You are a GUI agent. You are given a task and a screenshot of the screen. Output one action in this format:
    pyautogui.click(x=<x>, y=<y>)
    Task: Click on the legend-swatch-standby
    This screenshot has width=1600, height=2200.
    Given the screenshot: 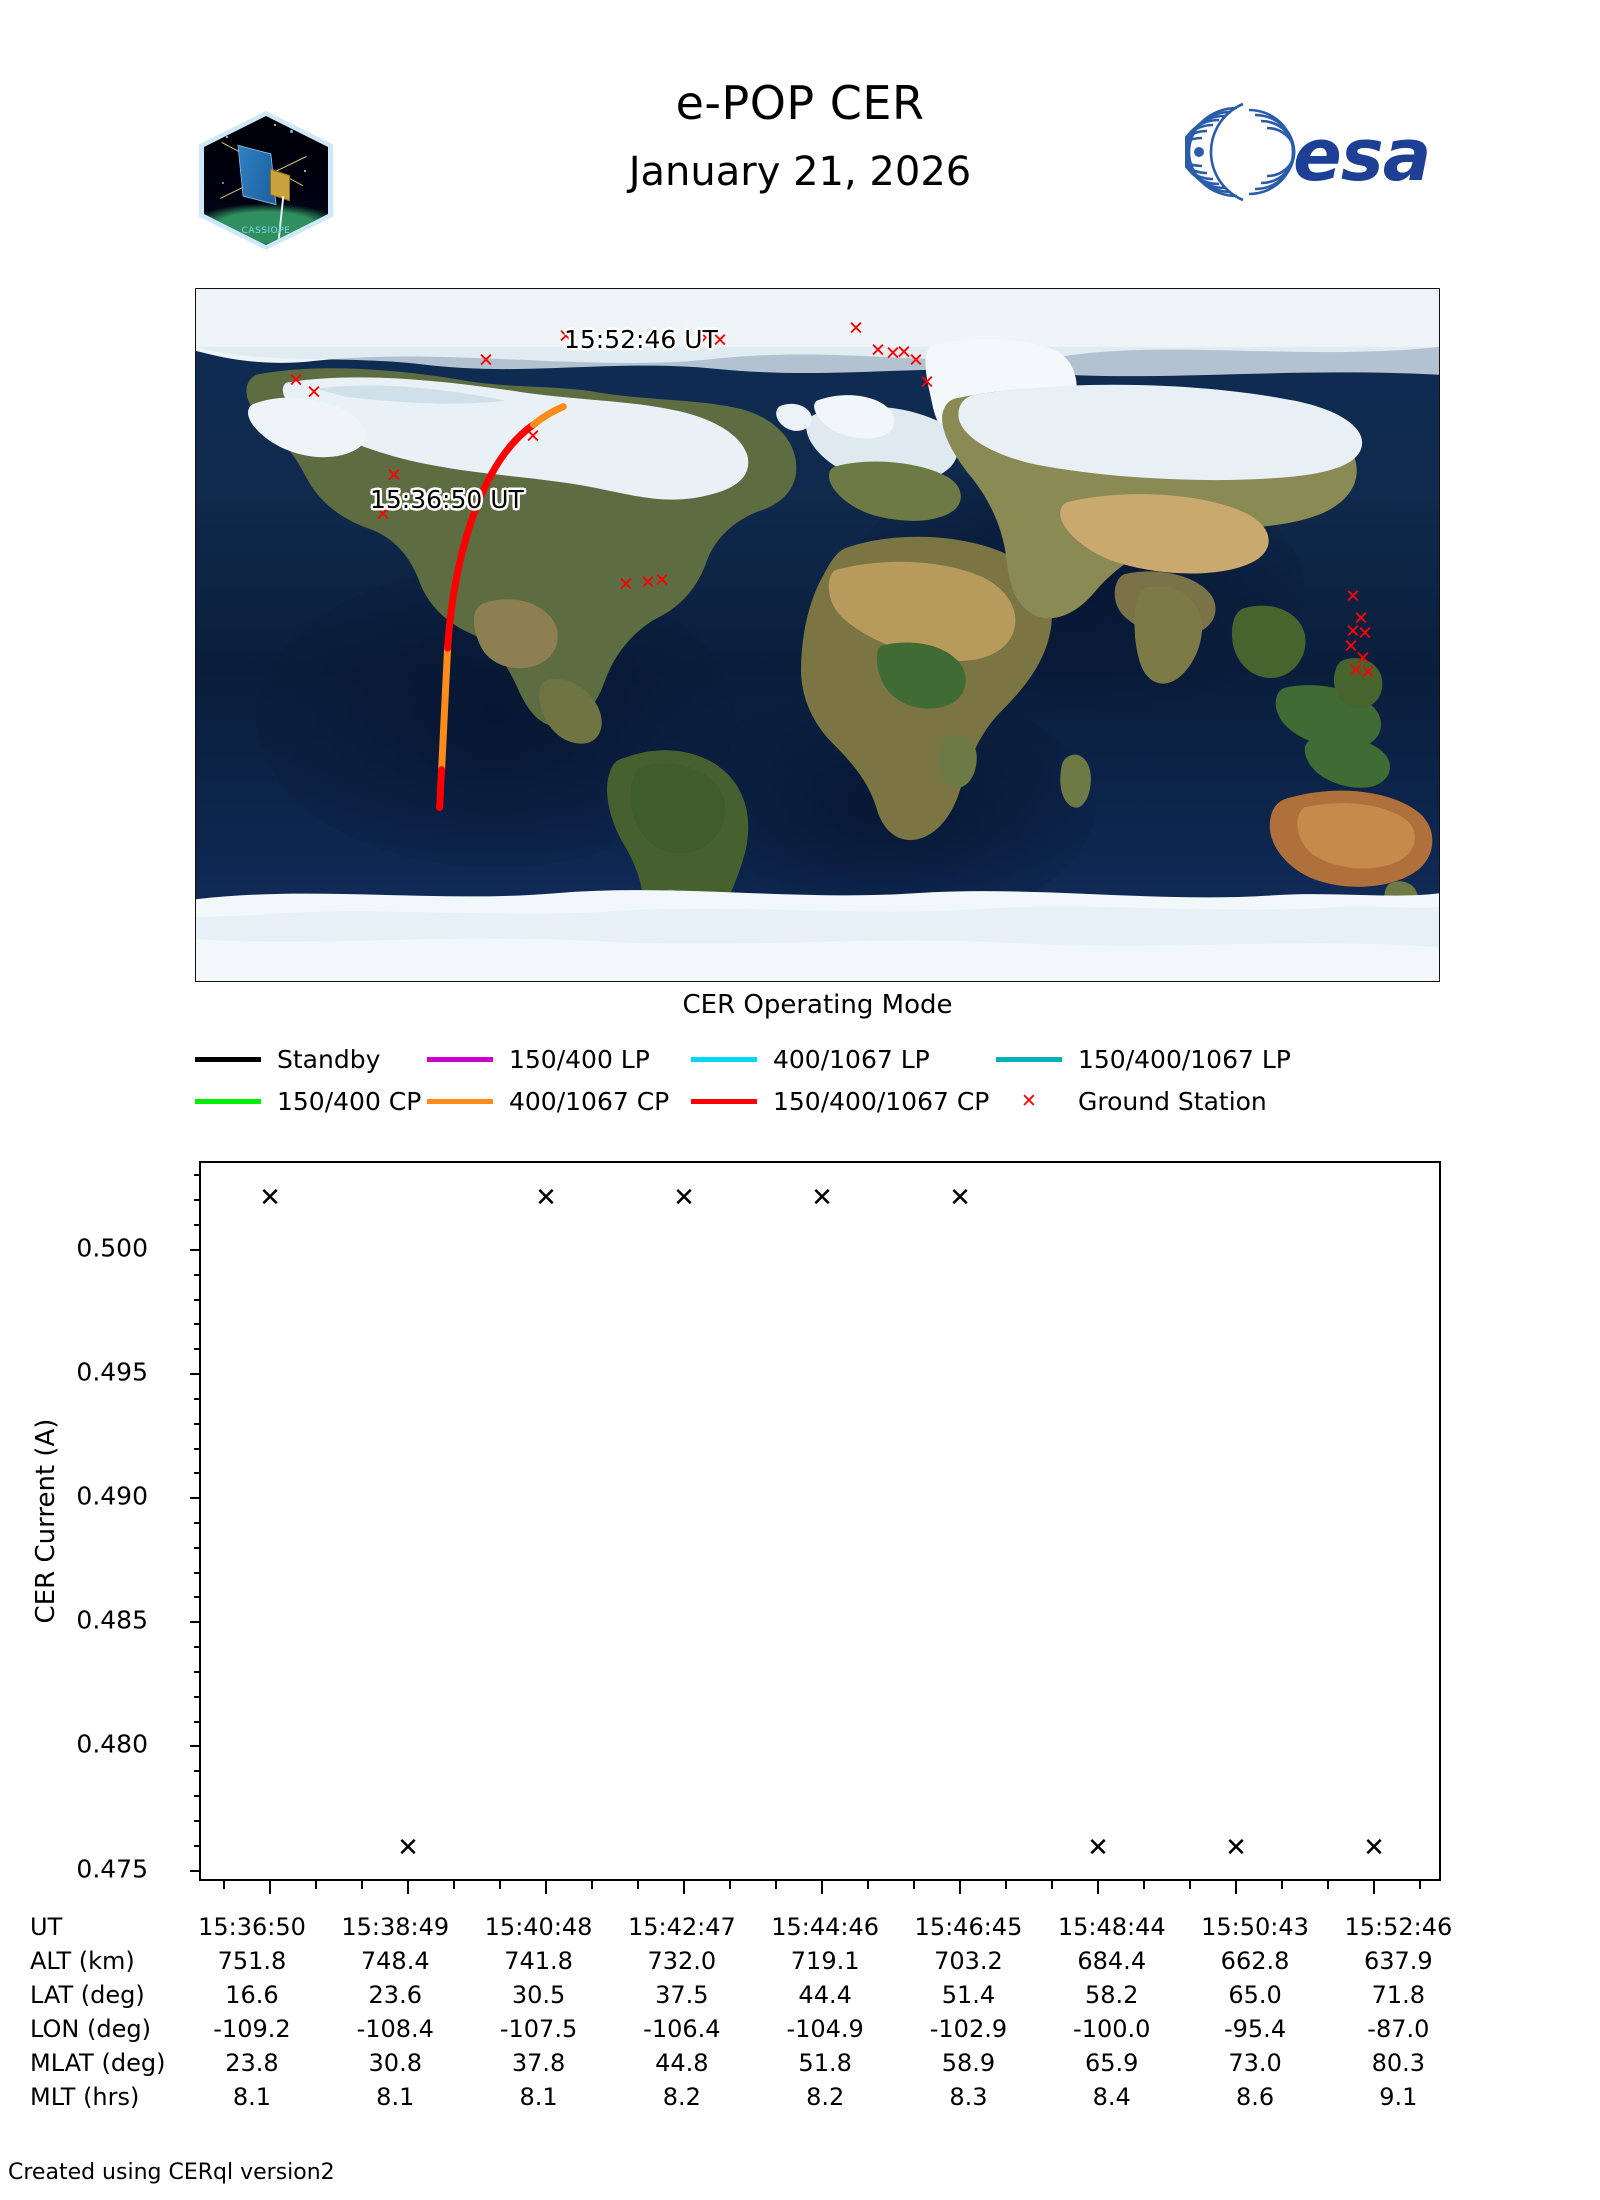 What is the action you would take?
    pyautogui.click(x=228, y=1059)
    